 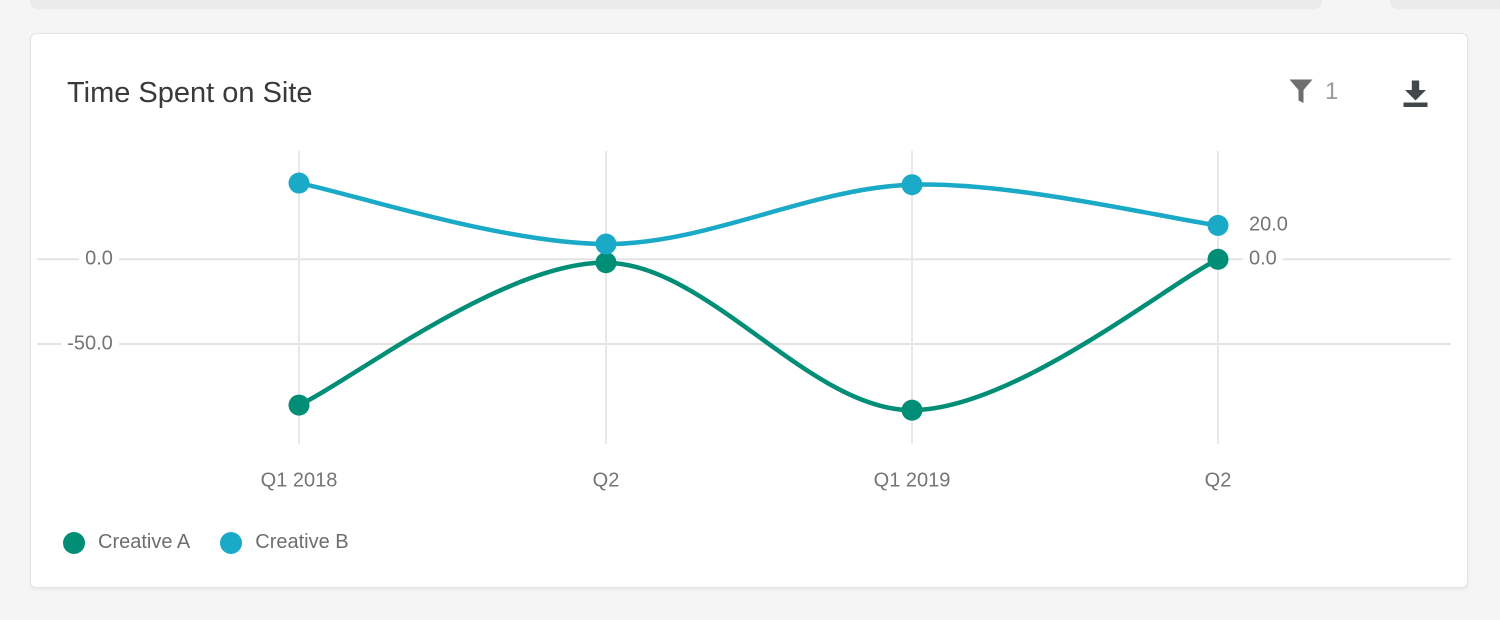 What do you see at coordinates (1268, 225) in the screenshot?
I see `series-end-value-creative-b: 20.0` at bounding box center [1268, 225].